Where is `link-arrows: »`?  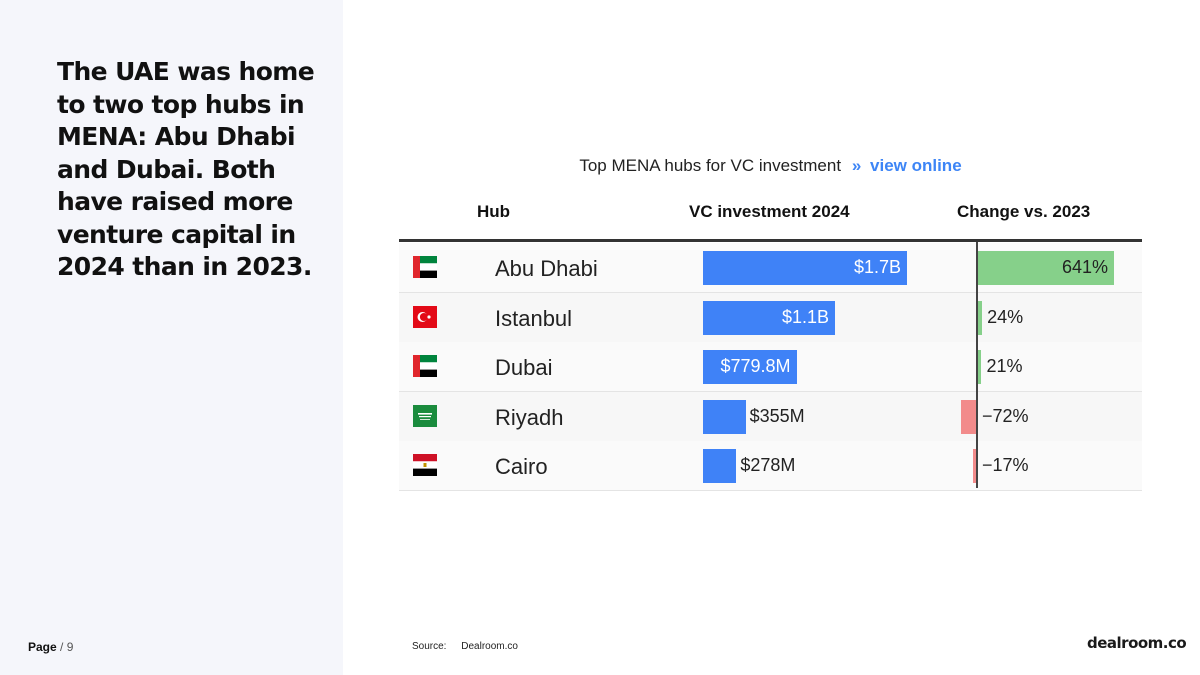
link-arrows: » is located at coordinates (856, 165).